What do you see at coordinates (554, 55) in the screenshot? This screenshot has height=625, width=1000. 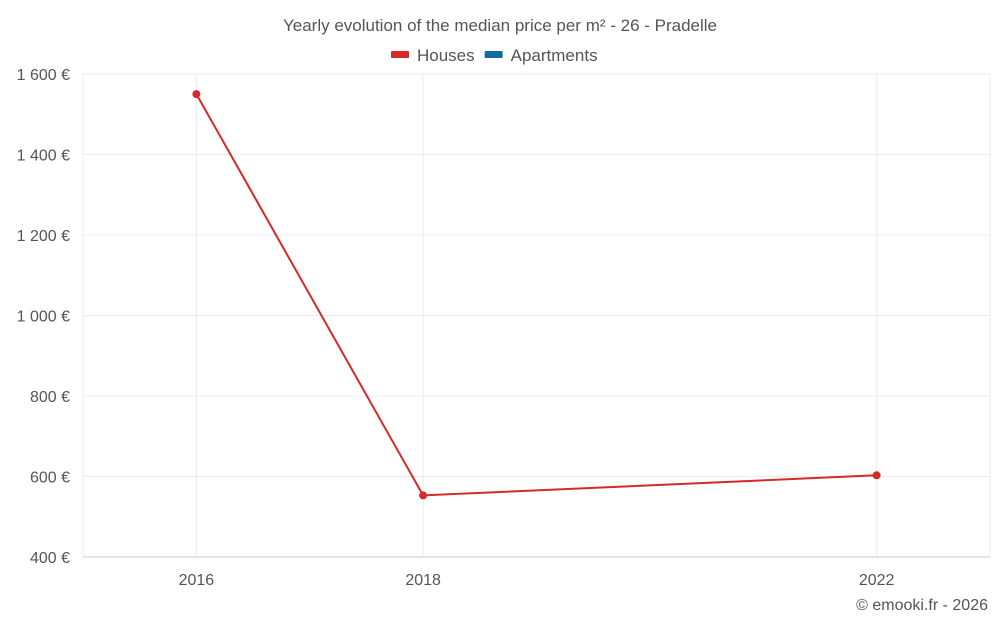 I see `legend-label-apartments: Apartments` at bounding box center [554, 55].